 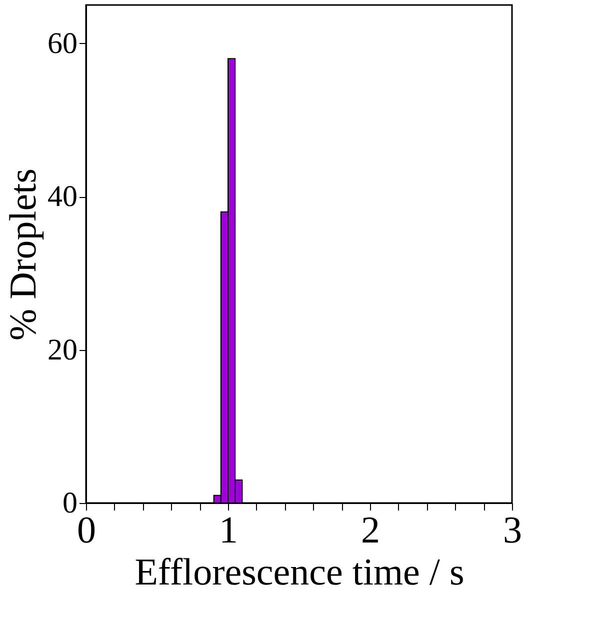 I want to click on y-tick-label: 20, so click(x=63, y=349).